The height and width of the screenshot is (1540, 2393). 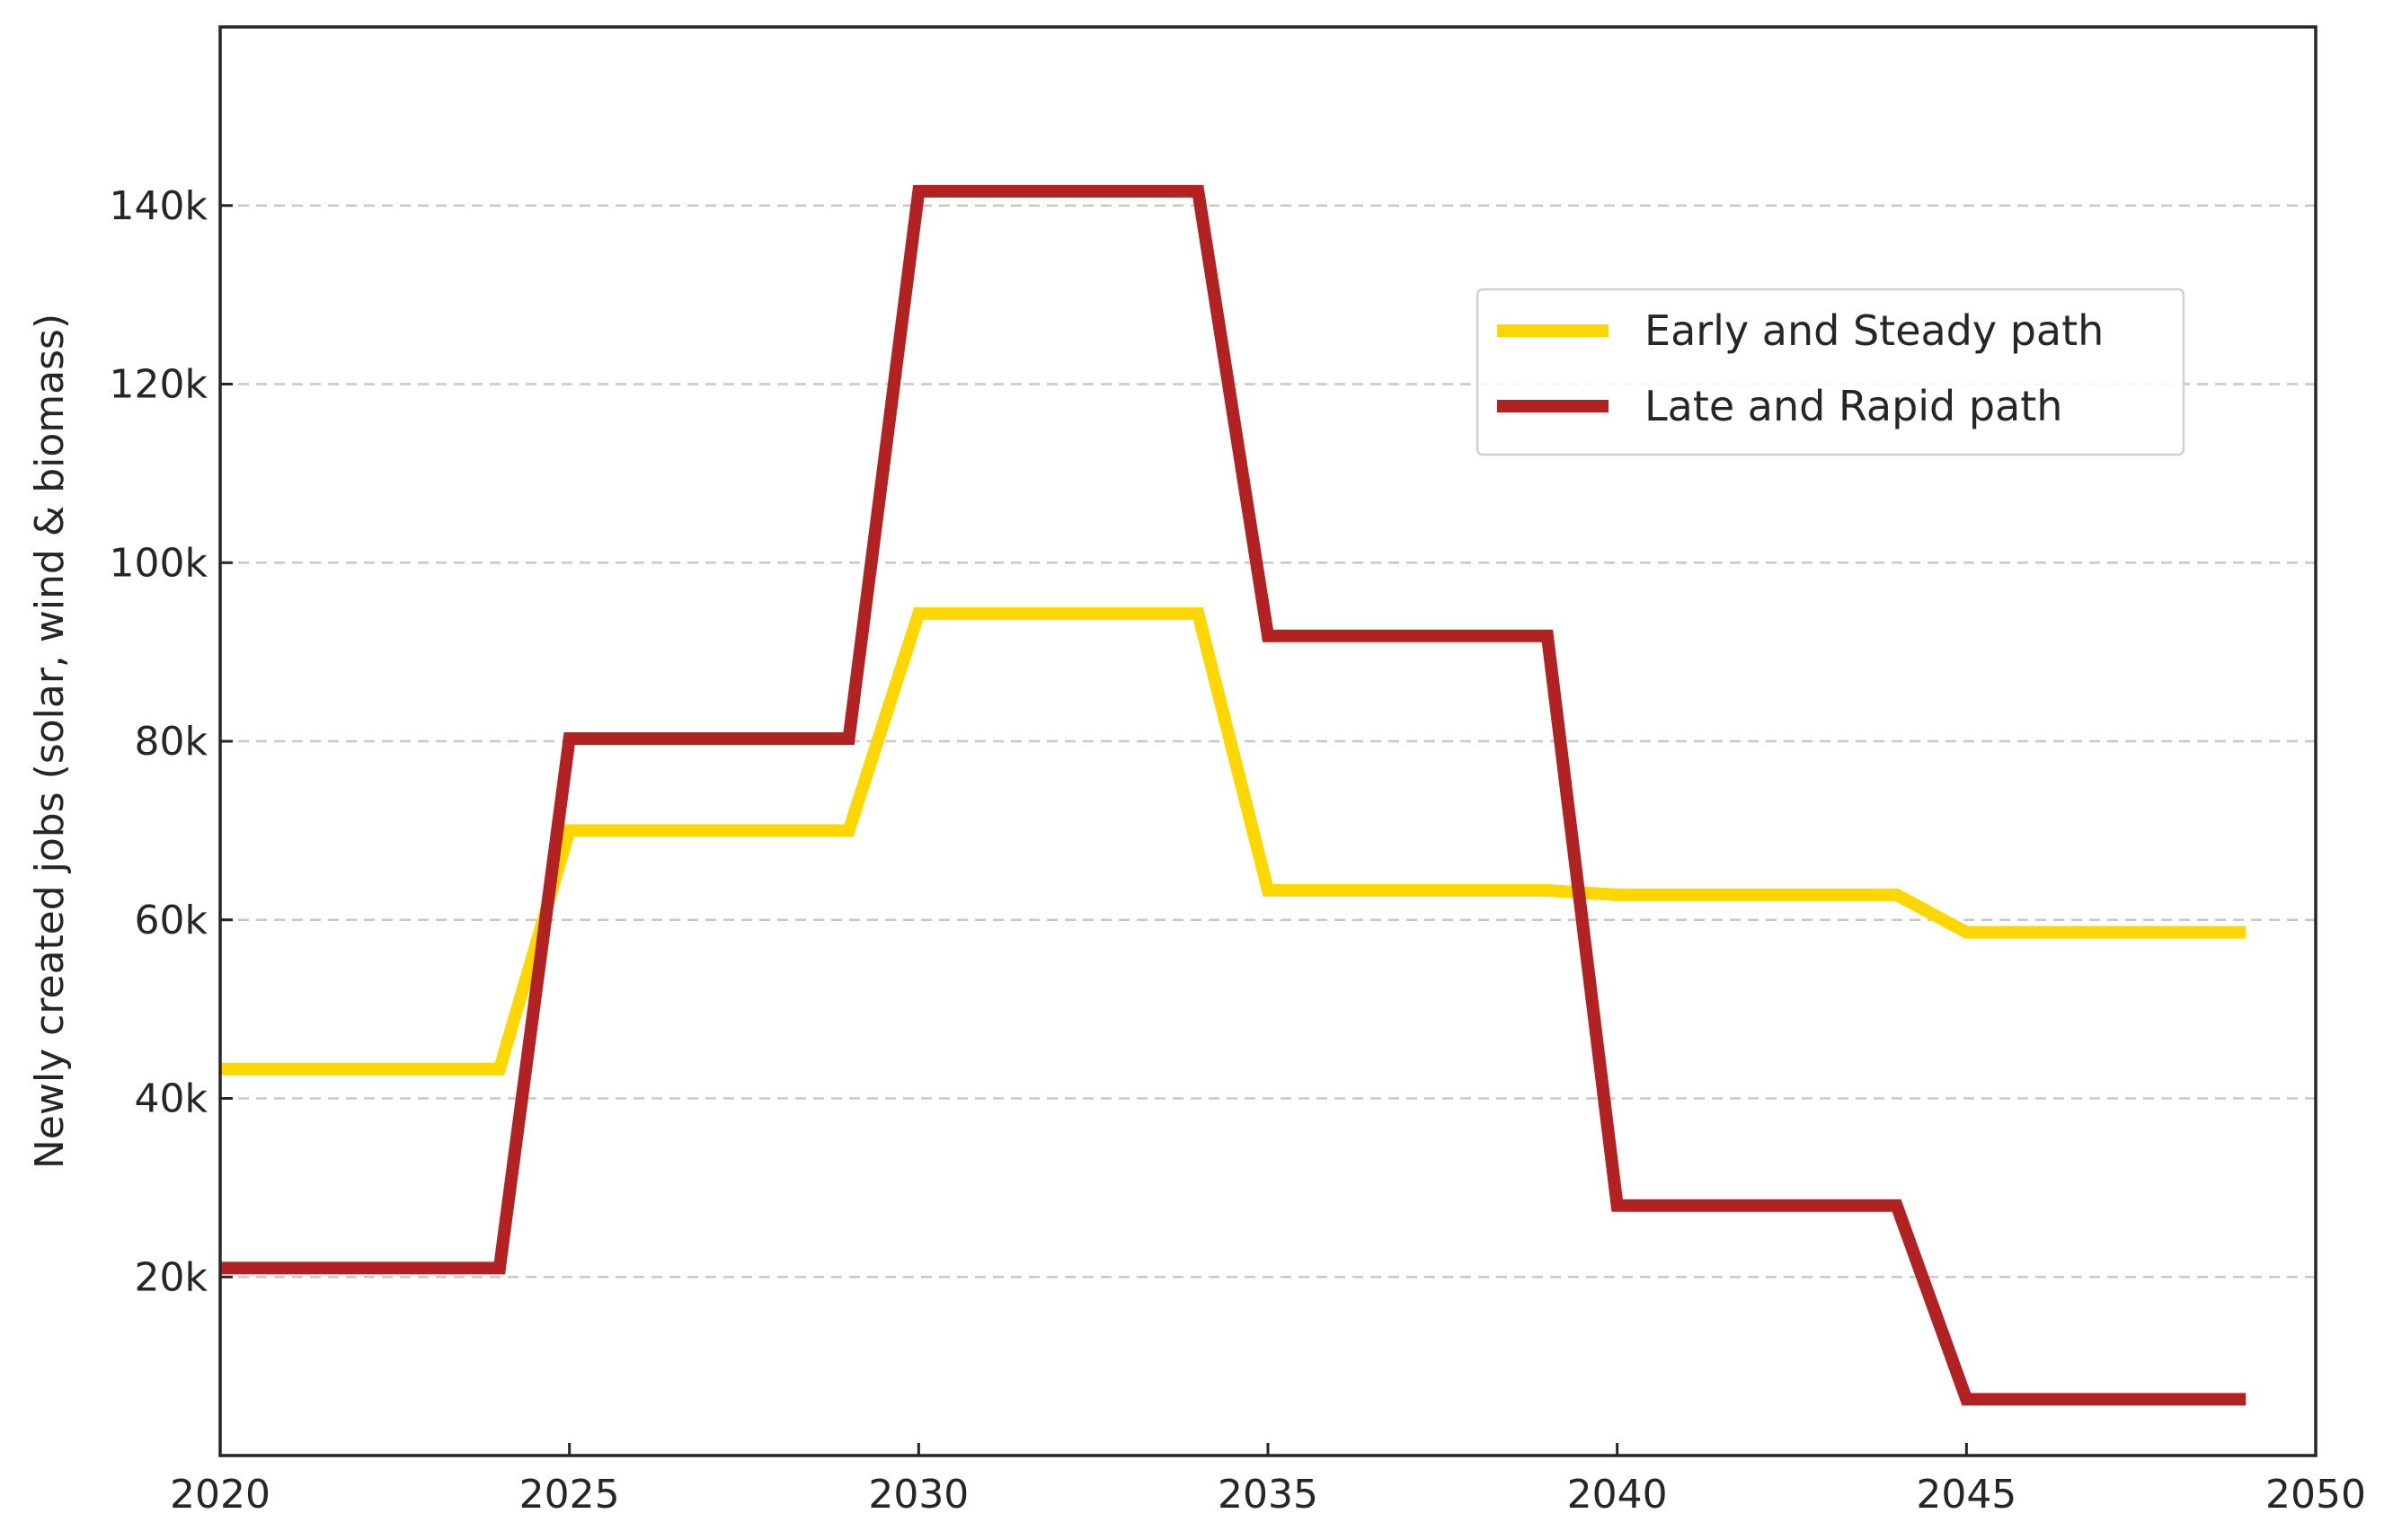 What do you see at coordinates (1617, 1495) in the screenshot?
I see `x-tick-label-4: 2040` at bounding box center [1617, 1495].